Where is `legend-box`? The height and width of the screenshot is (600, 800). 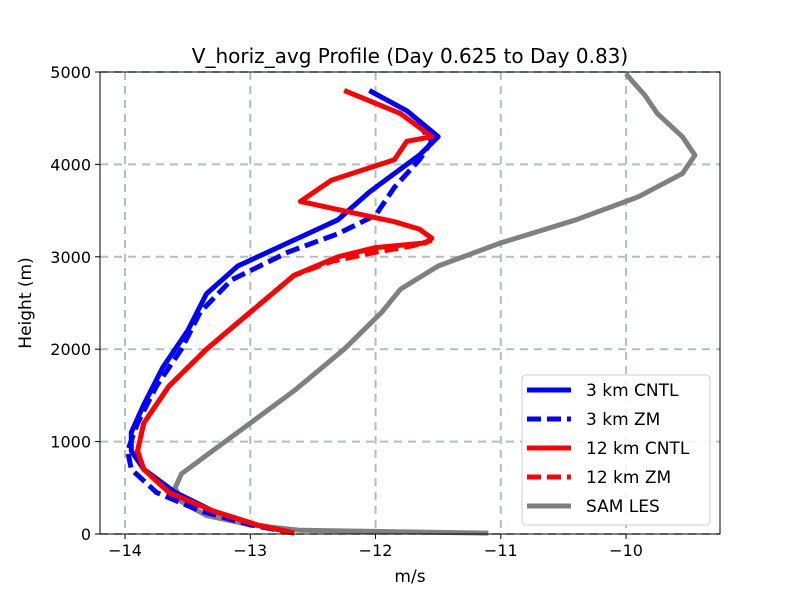 legend-box is located at coordinates (616, 450).